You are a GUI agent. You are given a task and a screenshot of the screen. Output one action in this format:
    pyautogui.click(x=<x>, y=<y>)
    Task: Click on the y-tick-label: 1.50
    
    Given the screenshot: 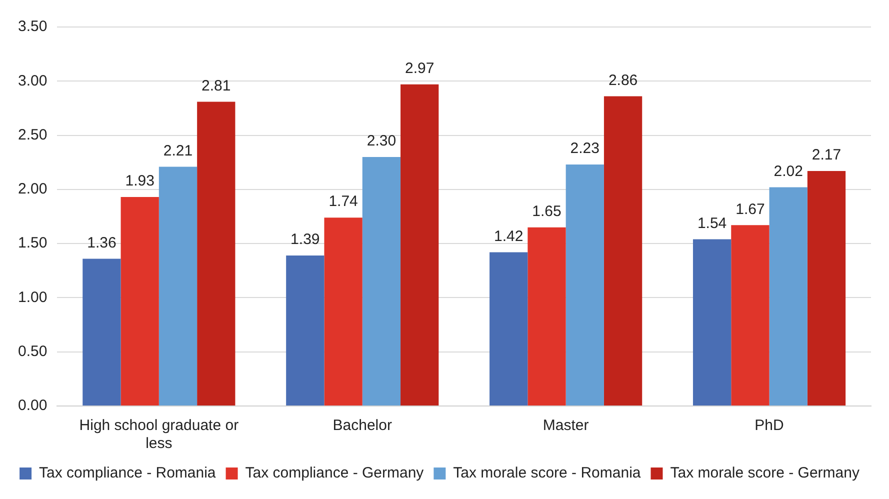 What is the action you would take?
    pyautogui.click(x=33, y=243)
    